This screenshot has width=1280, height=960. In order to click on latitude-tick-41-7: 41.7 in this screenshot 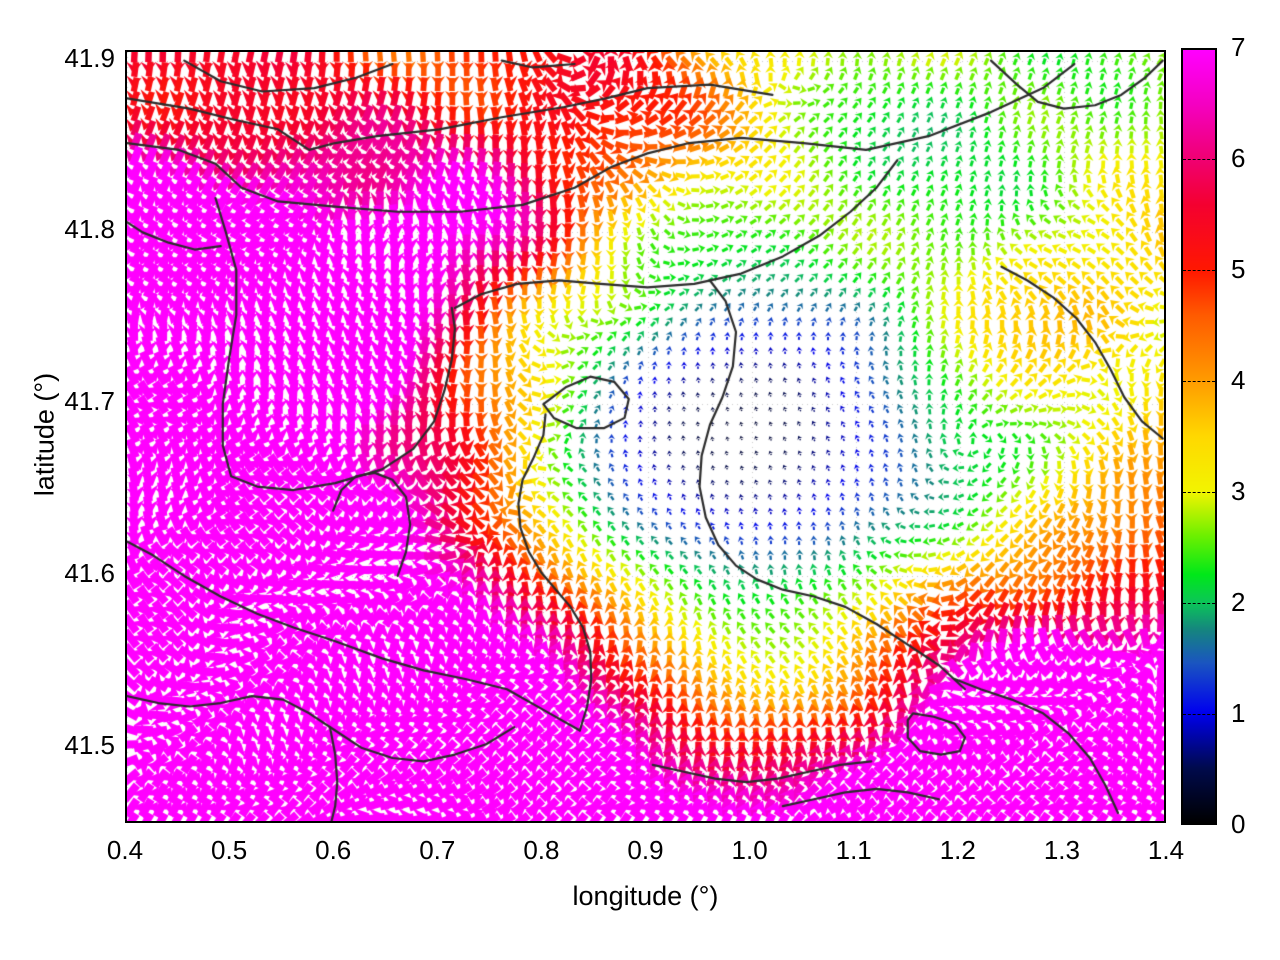, I will do `click(89, 401)`.